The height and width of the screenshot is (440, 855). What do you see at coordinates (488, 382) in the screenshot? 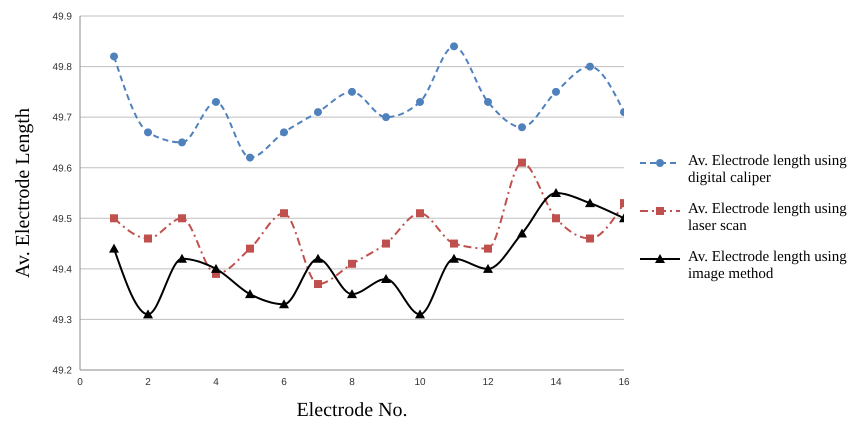
I see `x-tick-label: 12` at bounding box center [488, 382].